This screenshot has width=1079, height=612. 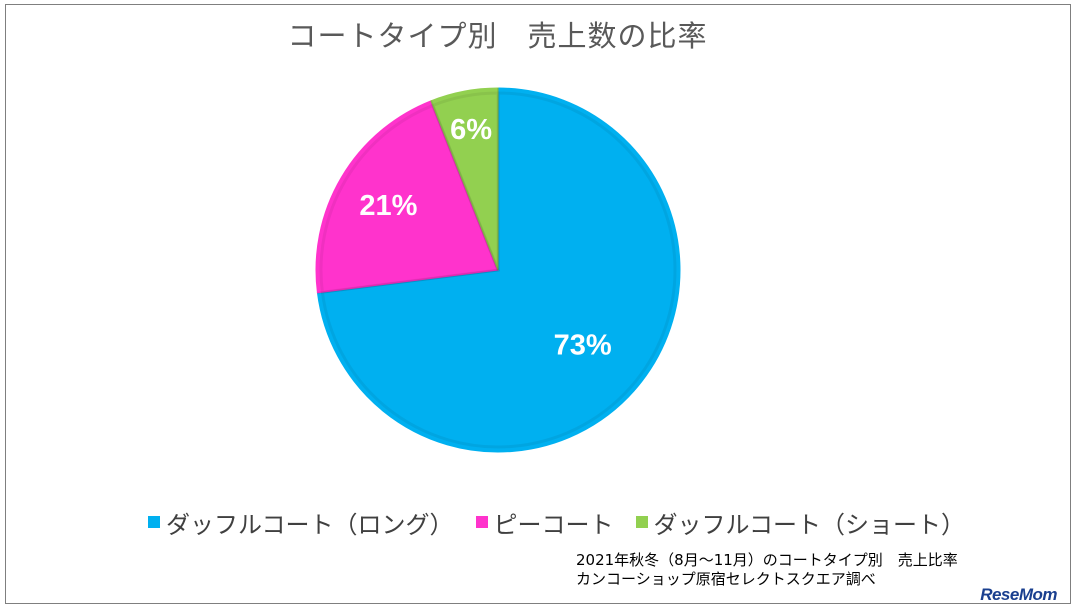 What do you see at coordinates (641, 522) in the screenshot?
I see `legend-swatch-duffle-short` at bounding box center [641, 522].